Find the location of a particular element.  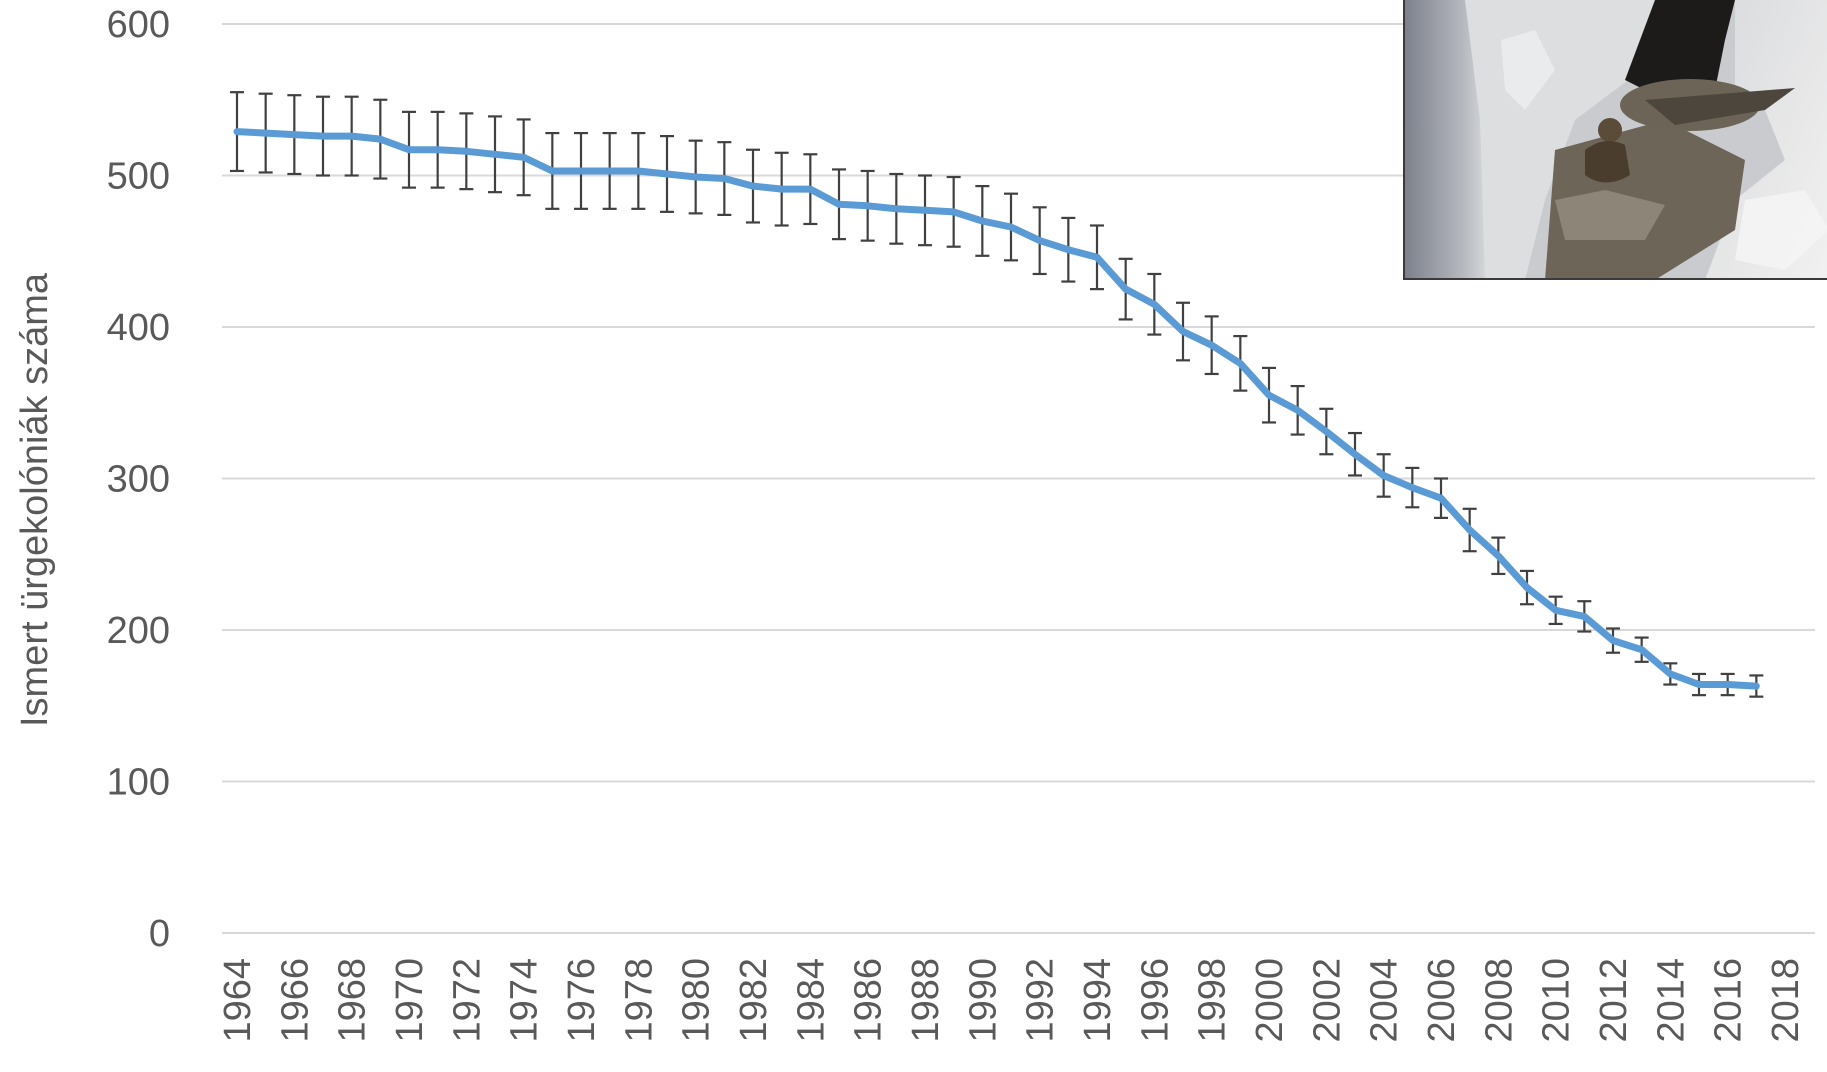

x-tick-label: 2004 is located at coordinates (1385, 1000).